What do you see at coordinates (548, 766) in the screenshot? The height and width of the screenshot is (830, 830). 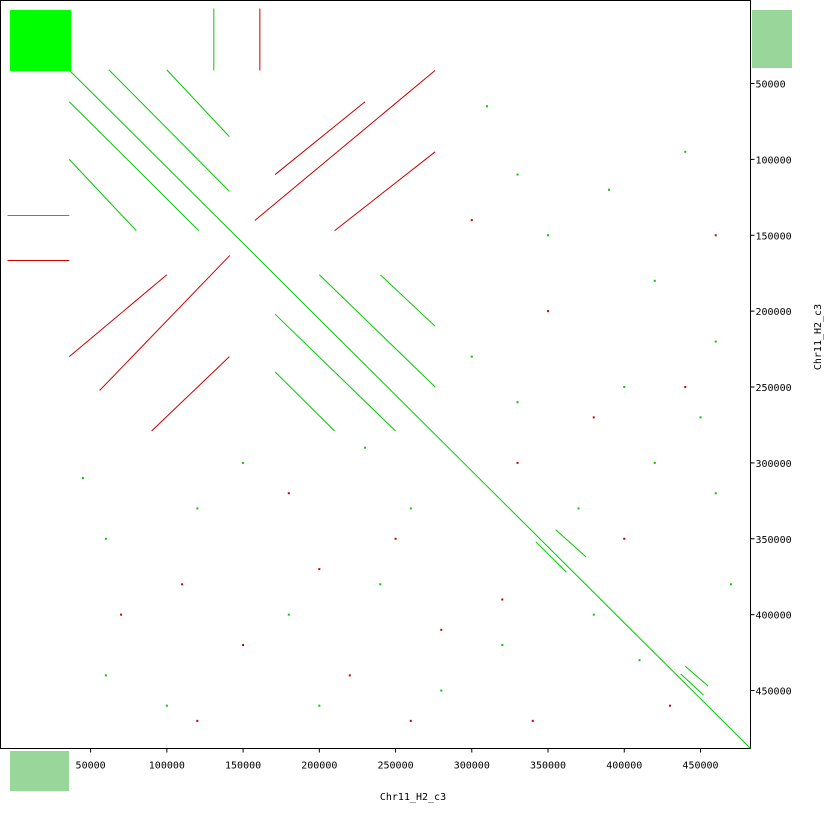 I see `x-tick-label: 350000` at bounding box center [548, 766].